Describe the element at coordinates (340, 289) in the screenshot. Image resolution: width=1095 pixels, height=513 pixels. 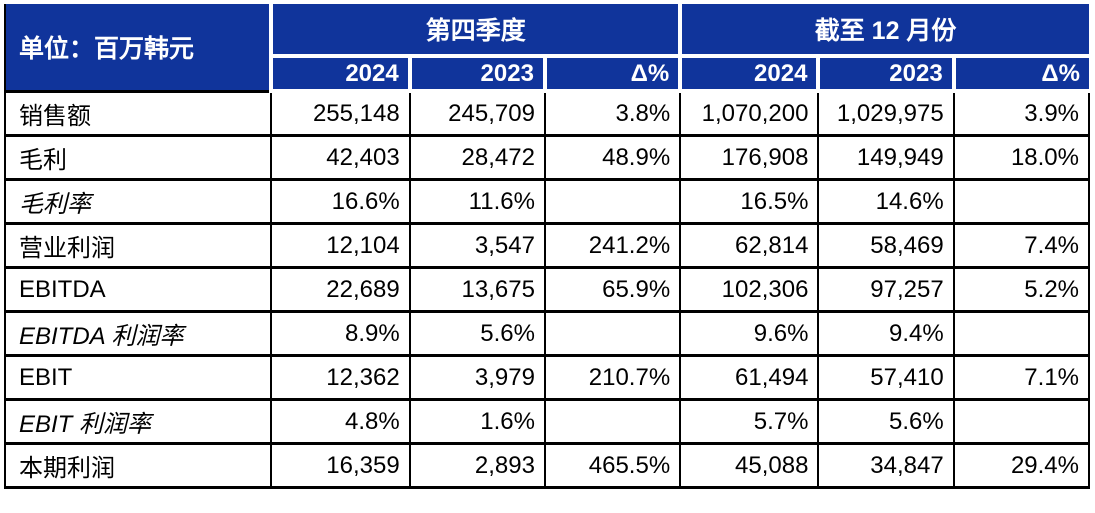
I see `value-cell: 22,689` at that location.